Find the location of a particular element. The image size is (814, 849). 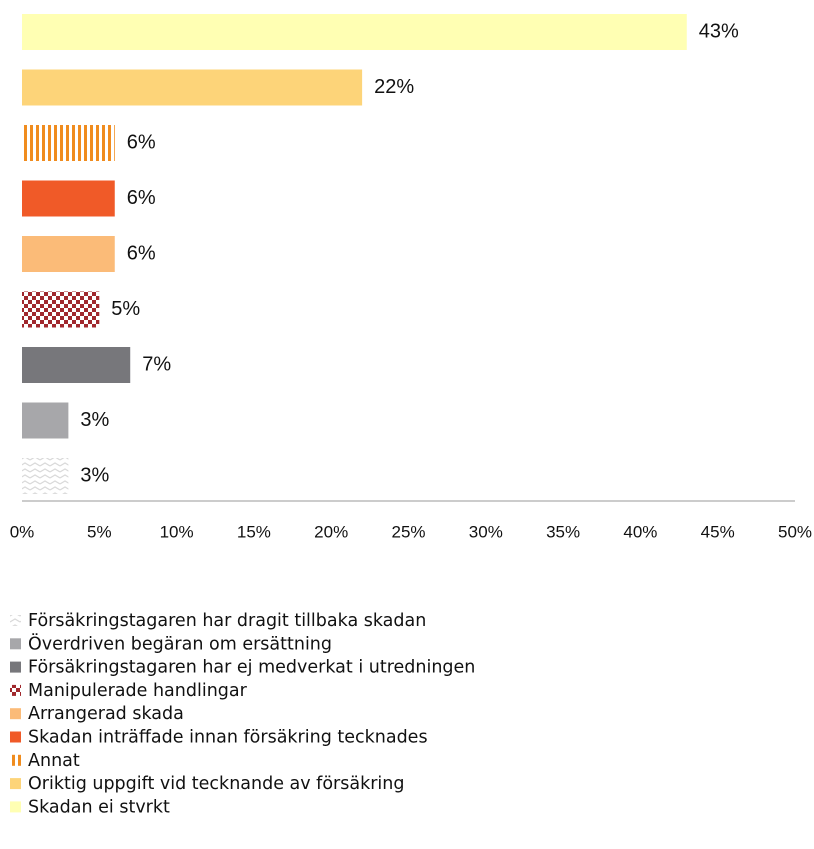

x-tick-label: 15% is located at coordinates (254, 531).